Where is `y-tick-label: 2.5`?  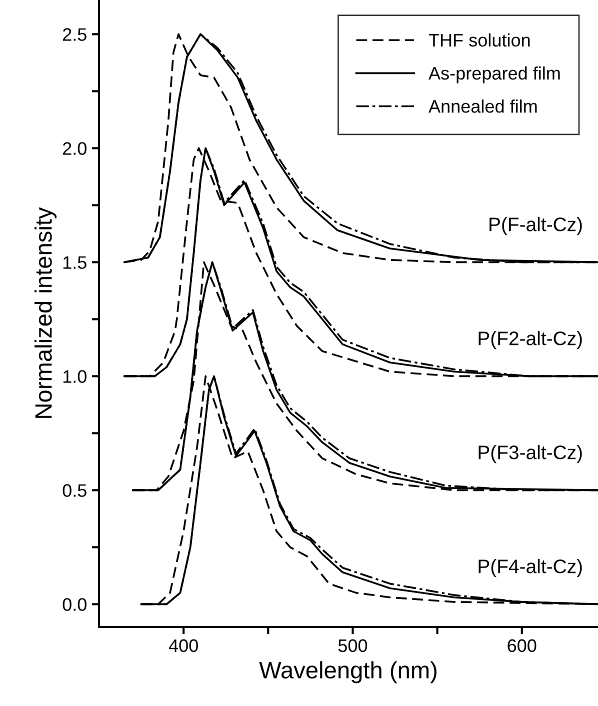 y-tick-label: 2.5 is located at coordinates (74, 34).